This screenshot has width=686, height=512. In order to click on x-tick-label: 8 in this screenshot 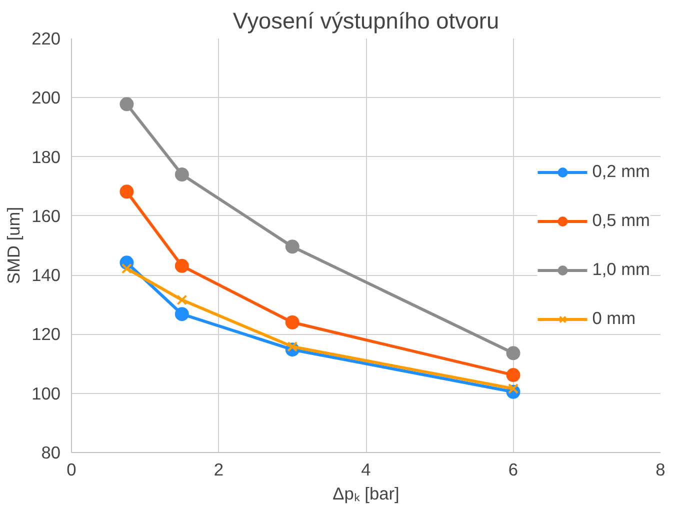, I will do `click(661, 470)`.